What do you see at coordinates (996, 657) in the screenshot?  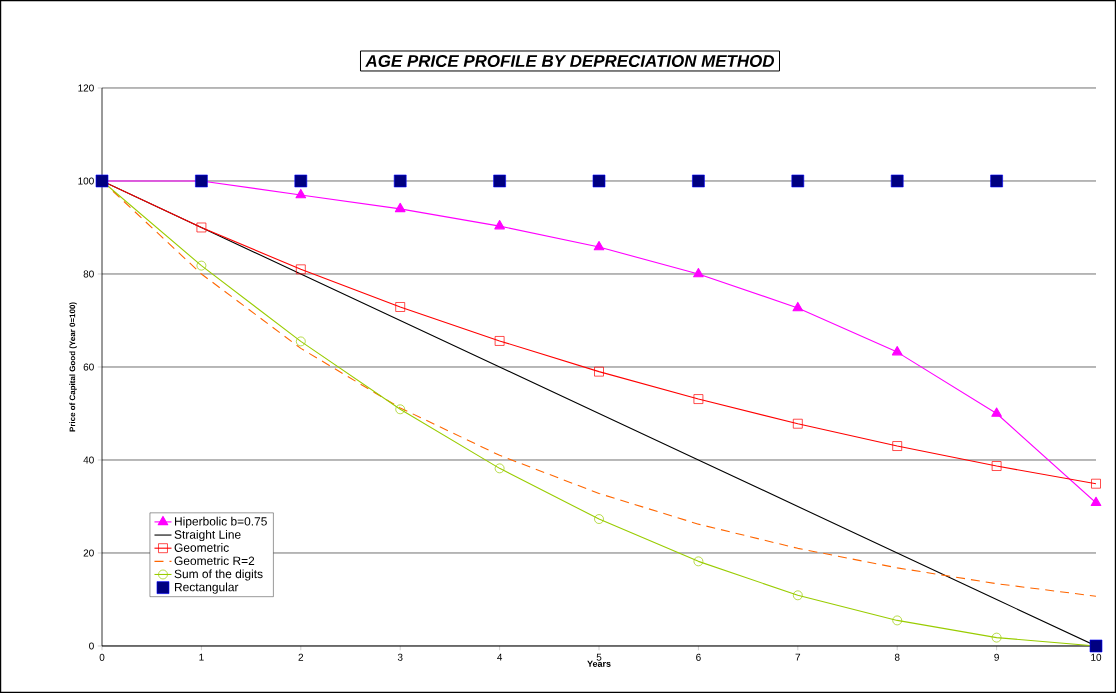 I see `x-tick-label: 9` at bounding box center [996, 657].